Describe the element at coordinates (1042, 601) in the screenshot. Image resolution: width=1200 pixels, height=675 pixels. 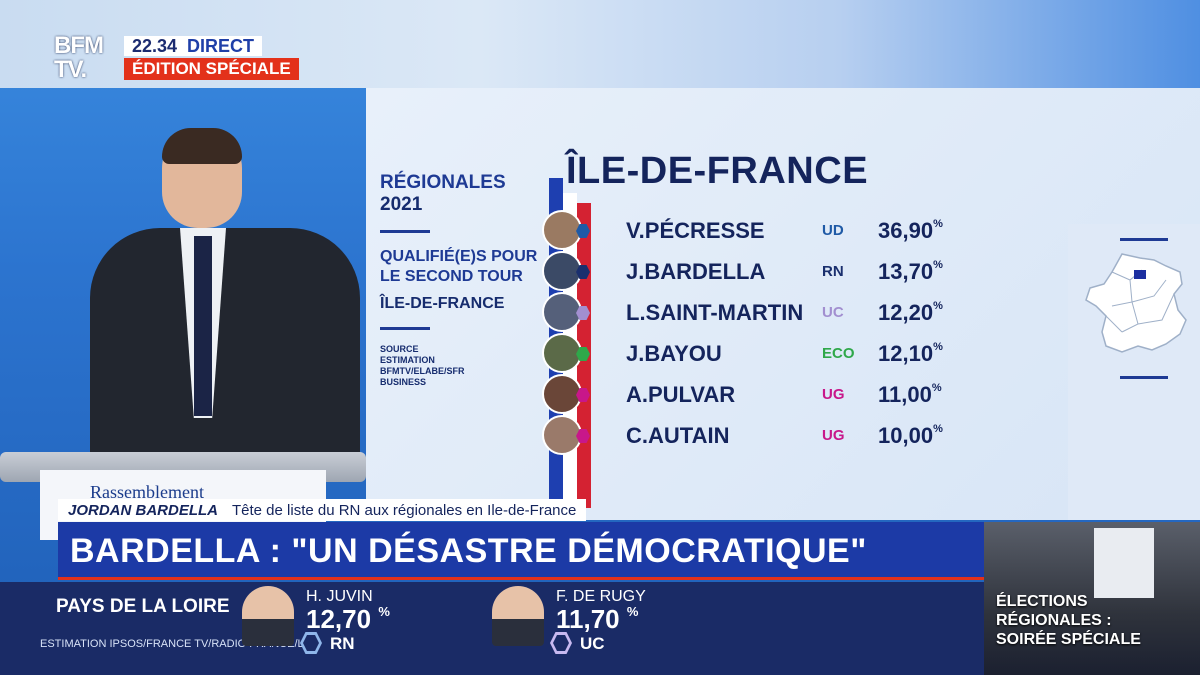
I see `promo-line1: ÉLECTIONS` at that location.